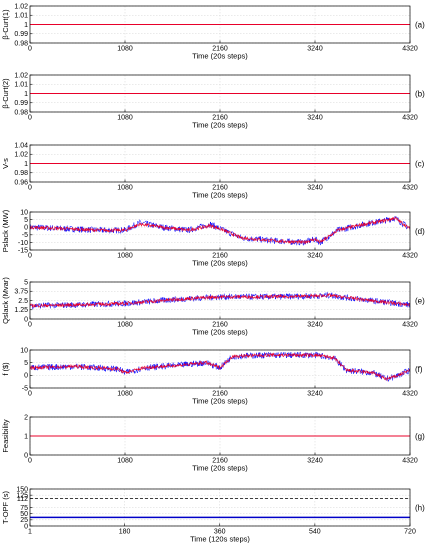 The height and width of the screenshot is (550, 430). Describe the element at coordinates (125, 532) in the screenshot. I see `x-tick-label: 180` at that location.